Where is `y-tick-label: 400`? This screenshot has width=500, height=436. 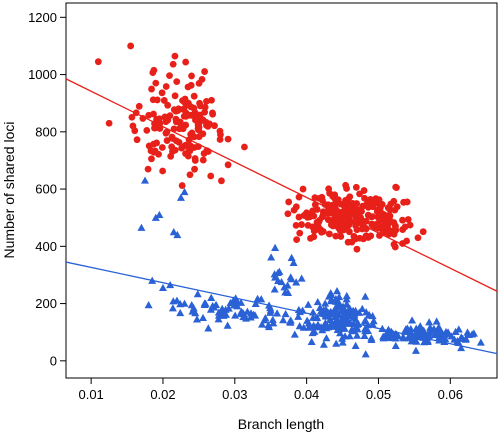 y-tick-label: 400 is located at coordinates (46, 246).